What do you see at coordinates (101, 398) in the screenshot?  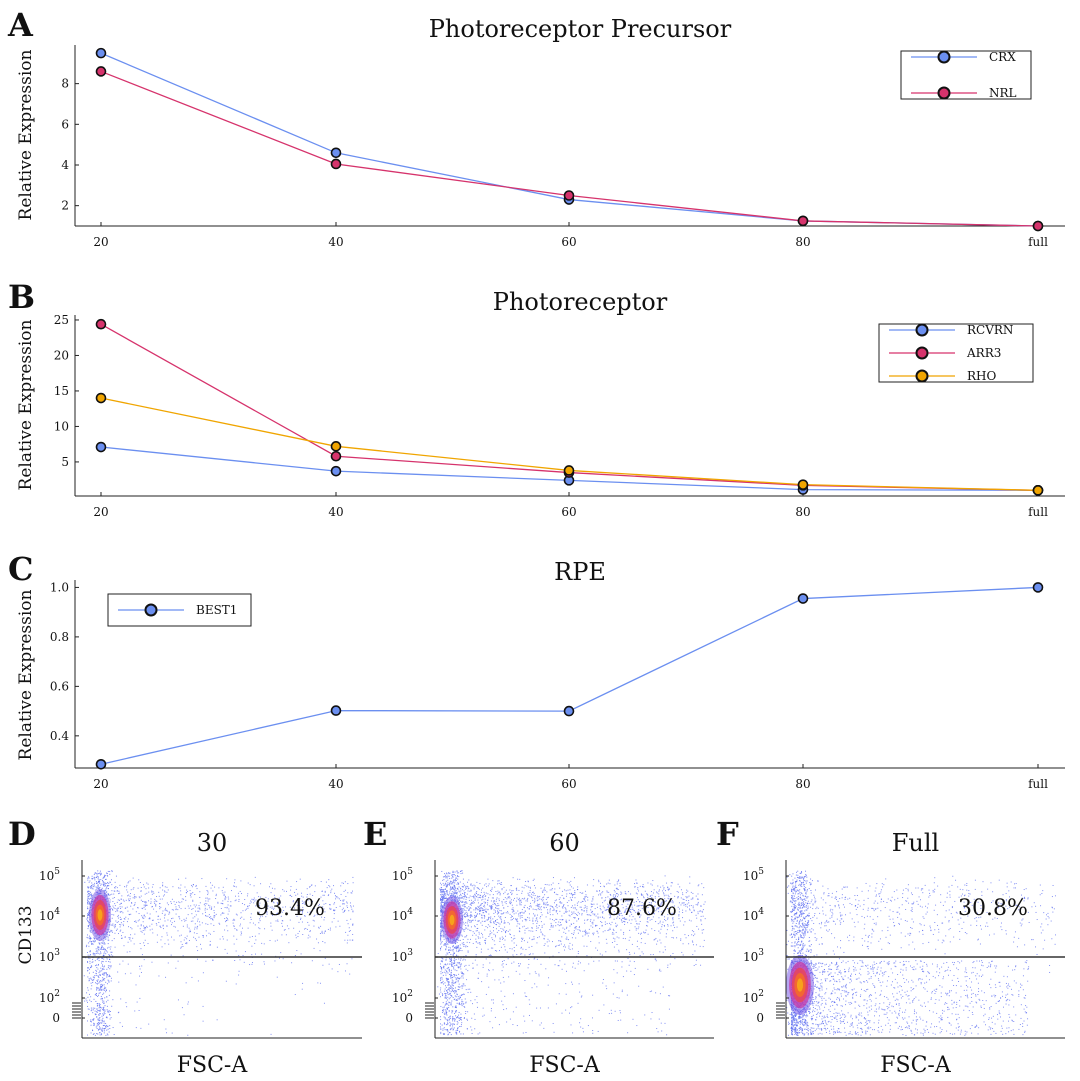 I see `data-point-rho` at bounding box center [101, 398].